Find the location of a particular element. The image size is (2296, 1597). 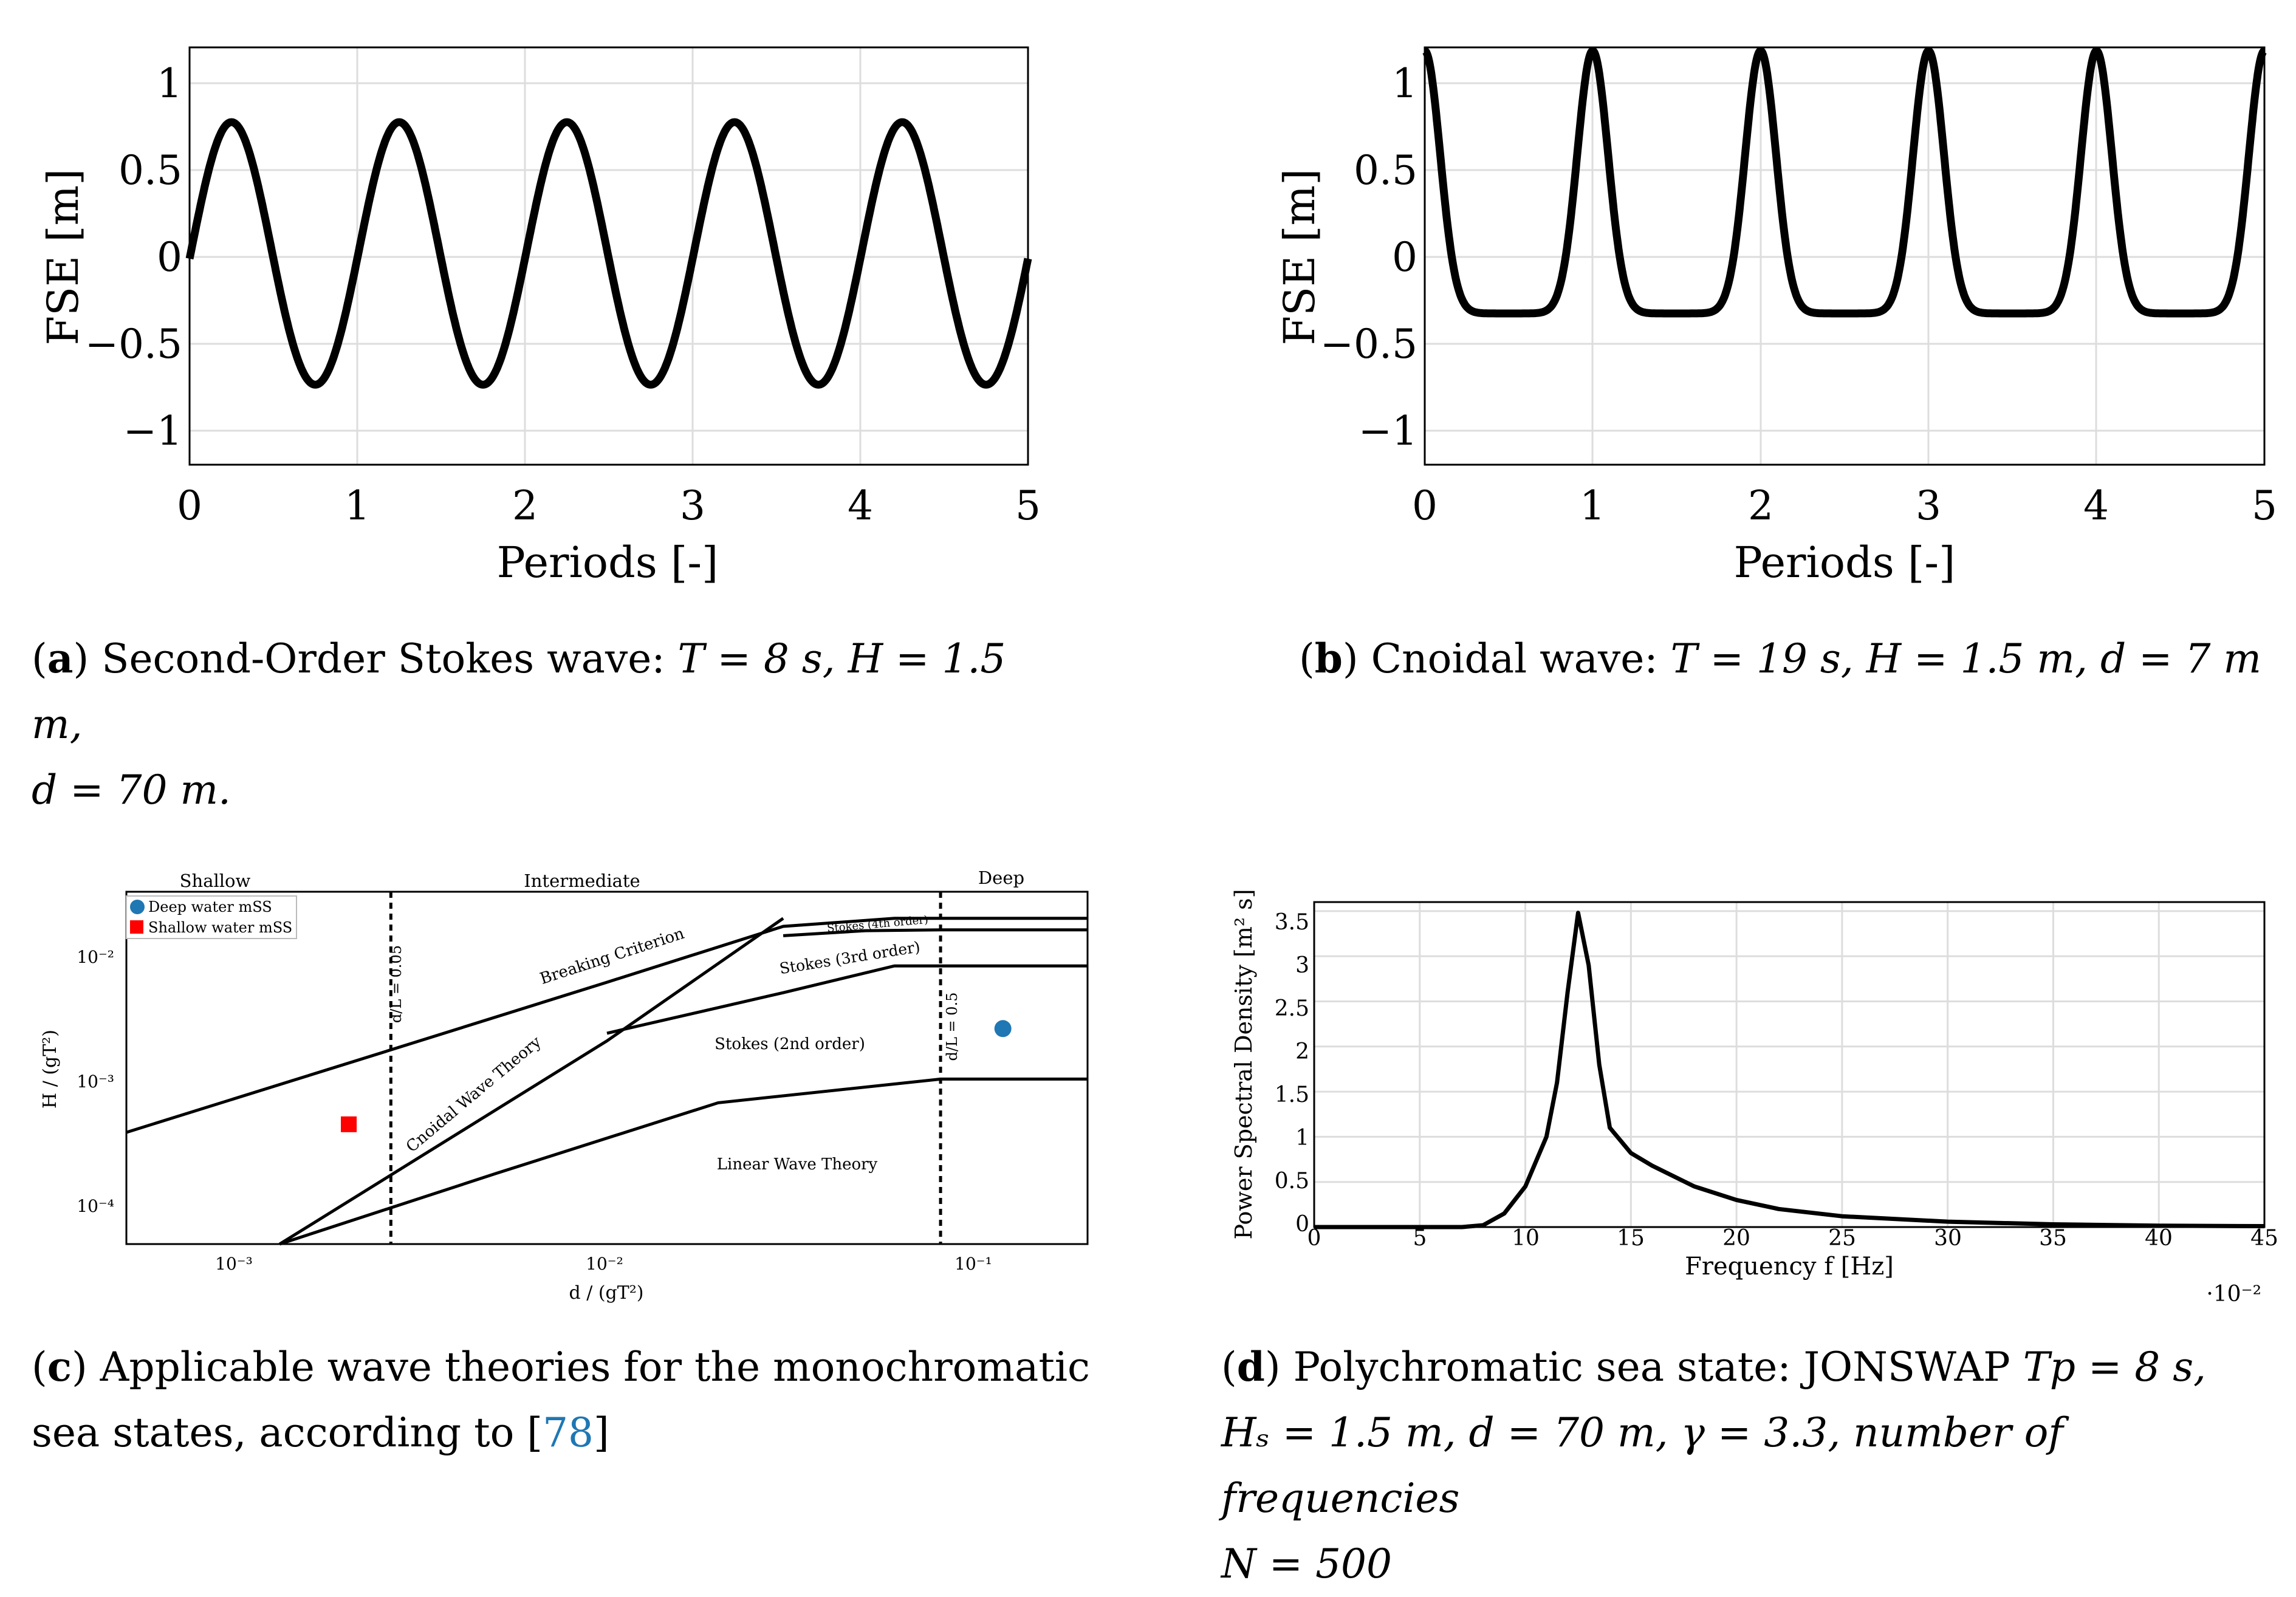

panel-a-ytick: 0 is located at coordinates (169, 257).